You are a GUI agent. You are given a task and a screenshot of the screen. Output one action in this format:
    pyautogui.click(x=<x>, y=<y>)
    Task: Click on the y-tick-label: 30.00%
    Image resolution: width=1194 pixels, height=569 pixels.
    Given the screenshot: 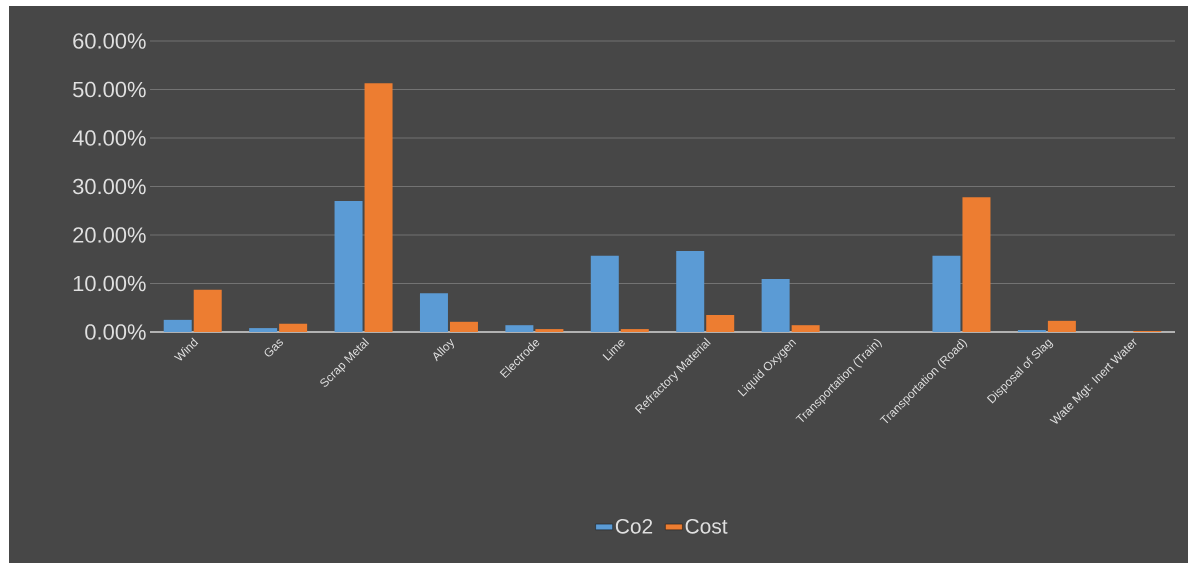 What is the action you would take?
    pyautogui.click(x=109, y=186)
    